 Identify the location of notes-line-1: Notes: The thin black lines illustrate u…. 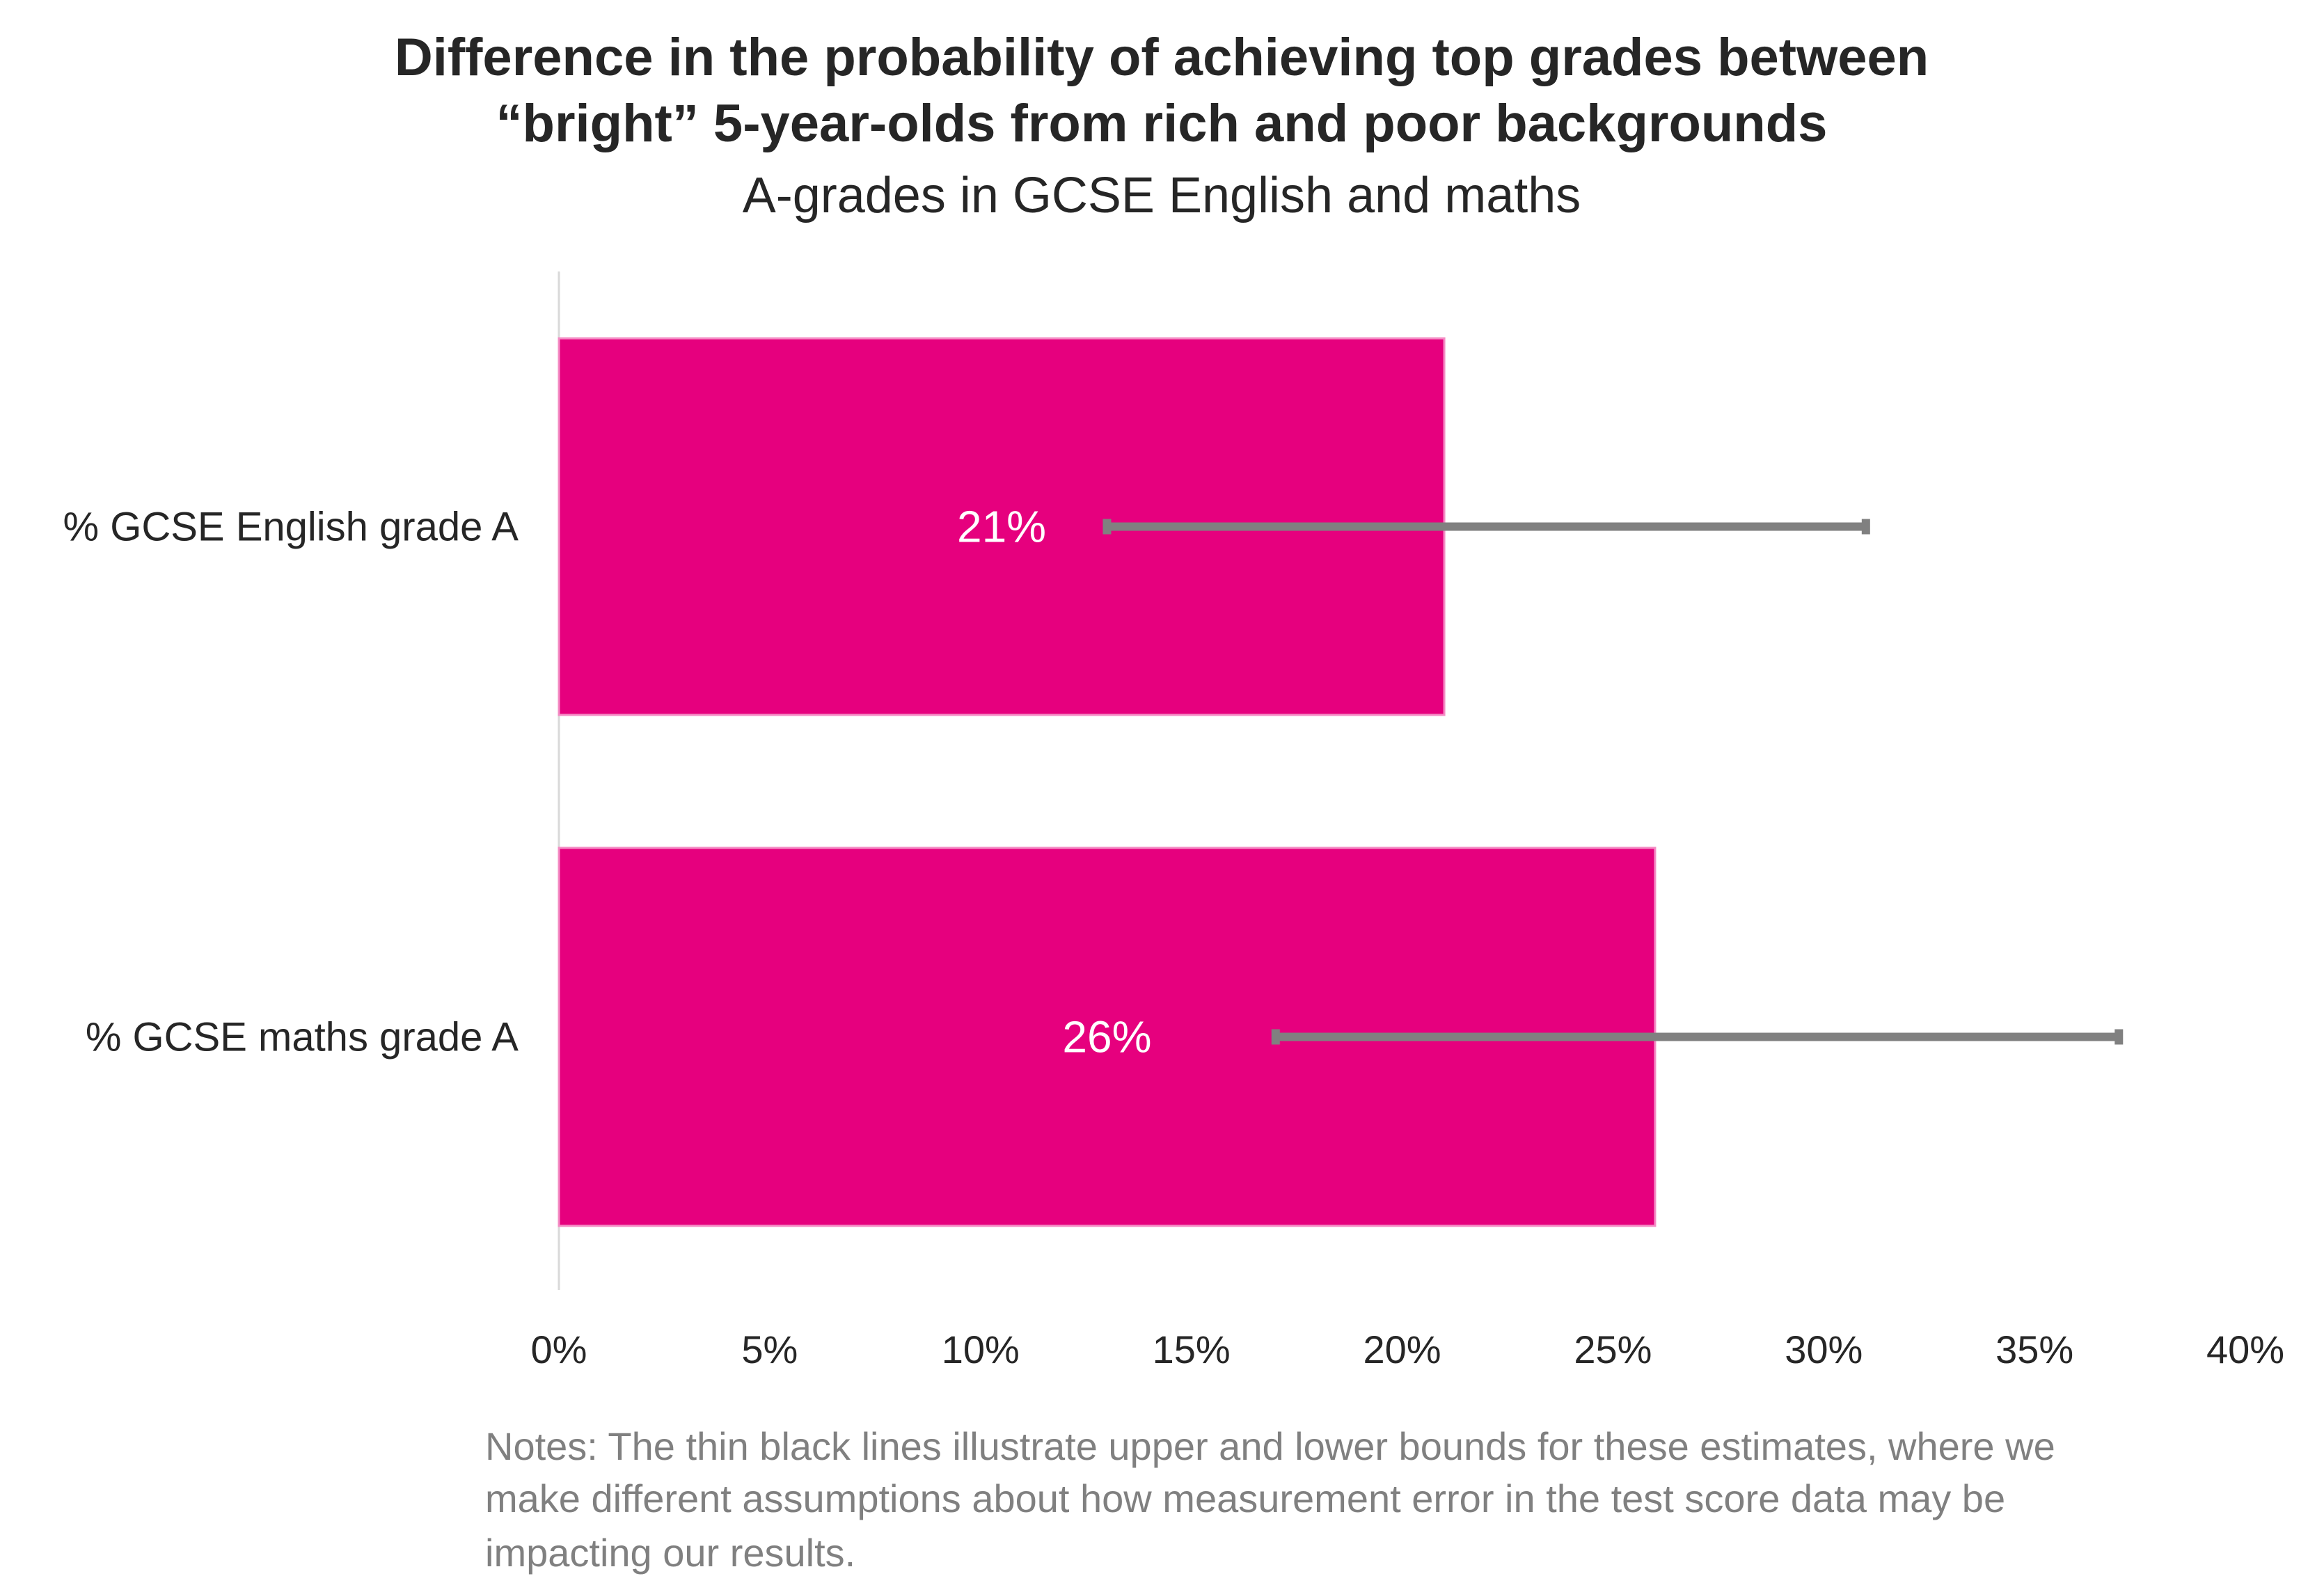
(1270, 1446).